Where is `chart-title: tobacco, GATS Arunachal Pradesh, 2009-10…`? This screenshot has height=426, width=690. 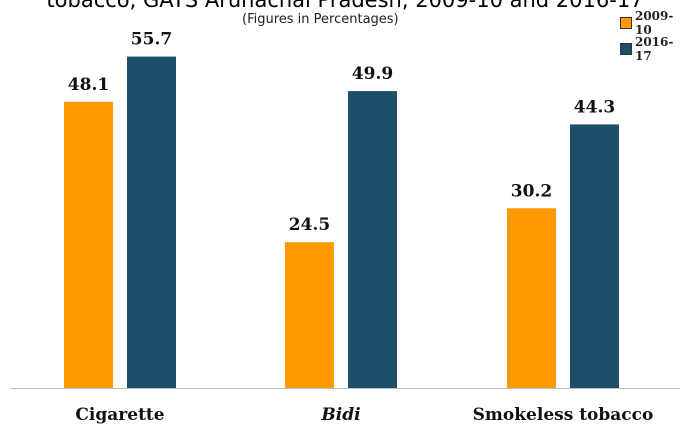
chart-title: tobacco, GATS Arunachal Pradesh, 2009-10… is located at coordinates (345, 6).